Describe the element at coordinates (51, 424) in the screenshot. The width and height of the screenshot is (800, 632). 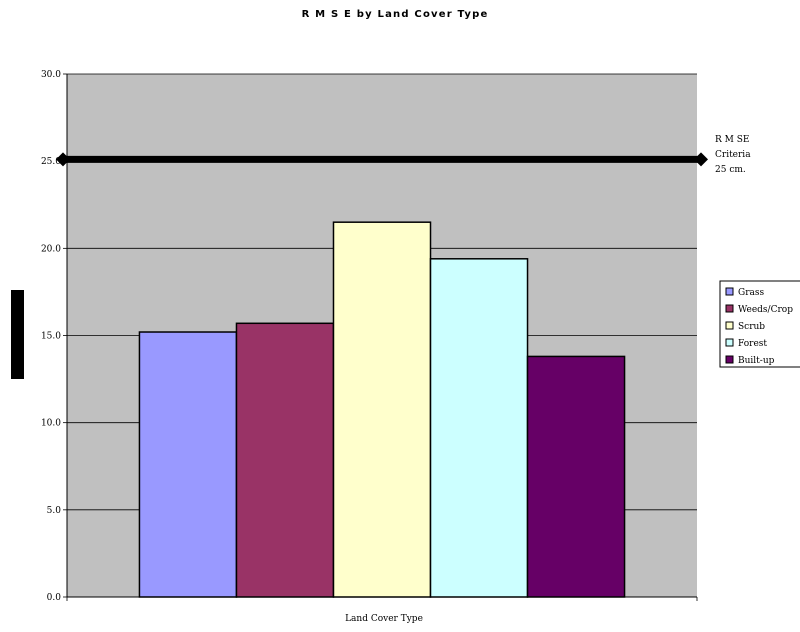
I see `y-tick-label: 10.0` at that location.